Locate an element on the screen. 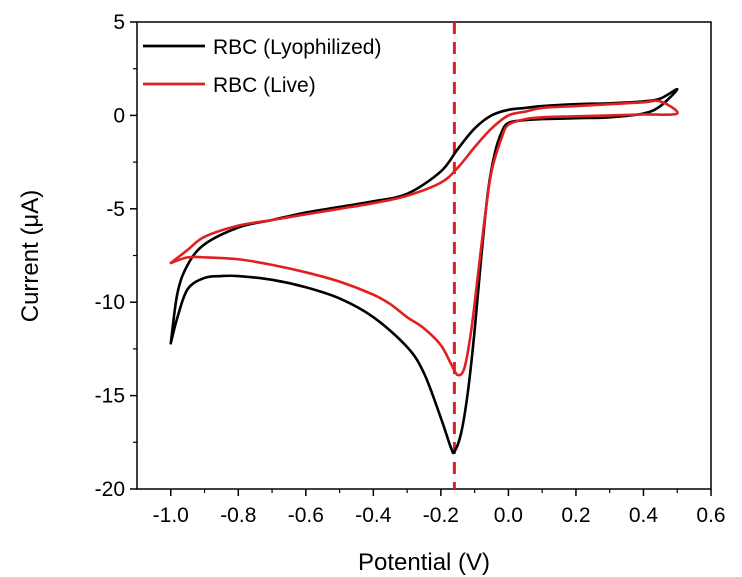  y-tick-label: 5 is located at coordinates (119, 22).